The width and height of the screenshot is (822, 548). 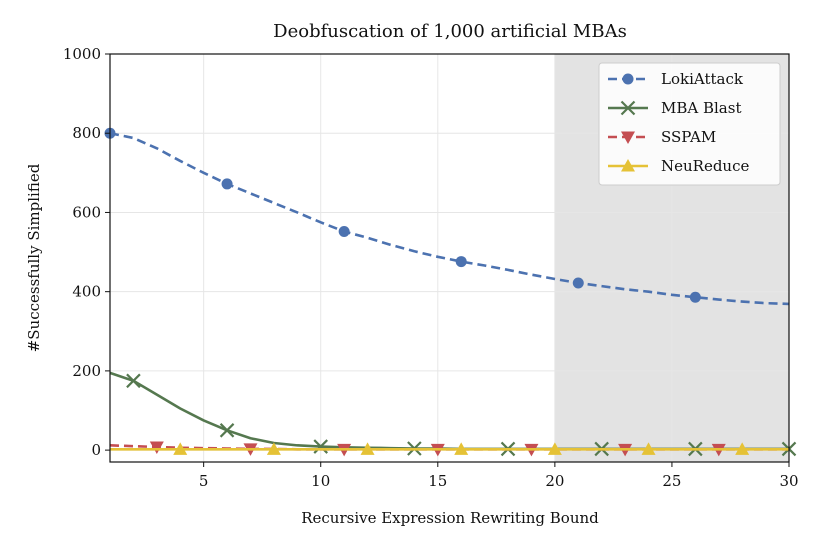 I want to click on x-tick-label: 20, so click(x=554, y=481).